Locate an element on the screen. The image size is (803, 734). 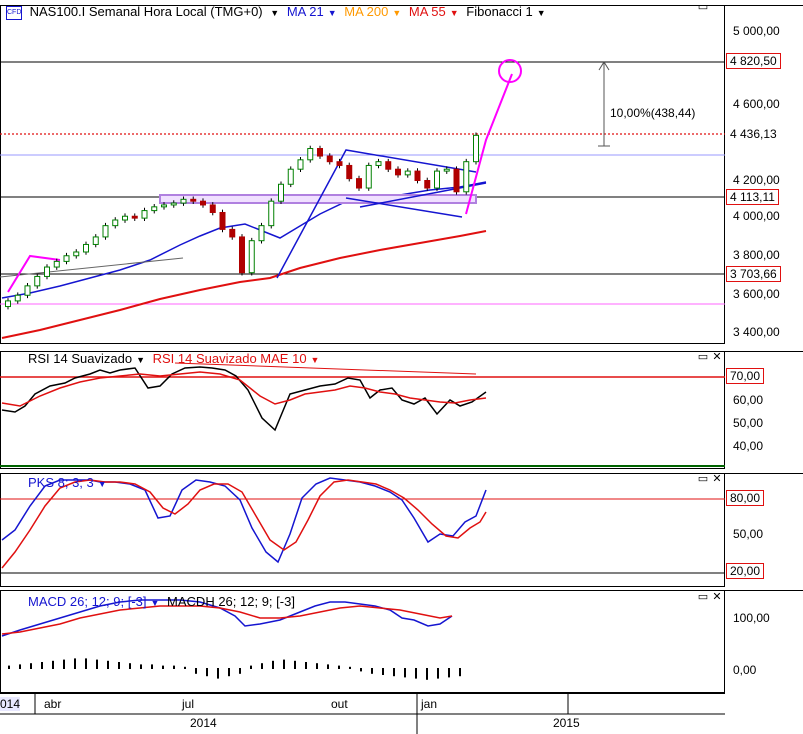
time-axis: 014 abr jul out jan 2014 2015 is located at coordinates (362, 713).